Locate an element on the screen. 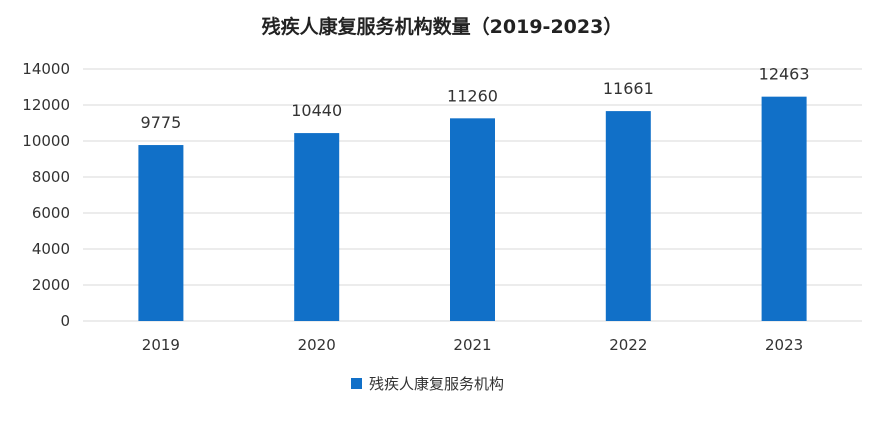 The width and height of the screenshot is (884, 421). x-axis: 2019 2020 2021 2022 2023 is located at coordinates (472, 345).